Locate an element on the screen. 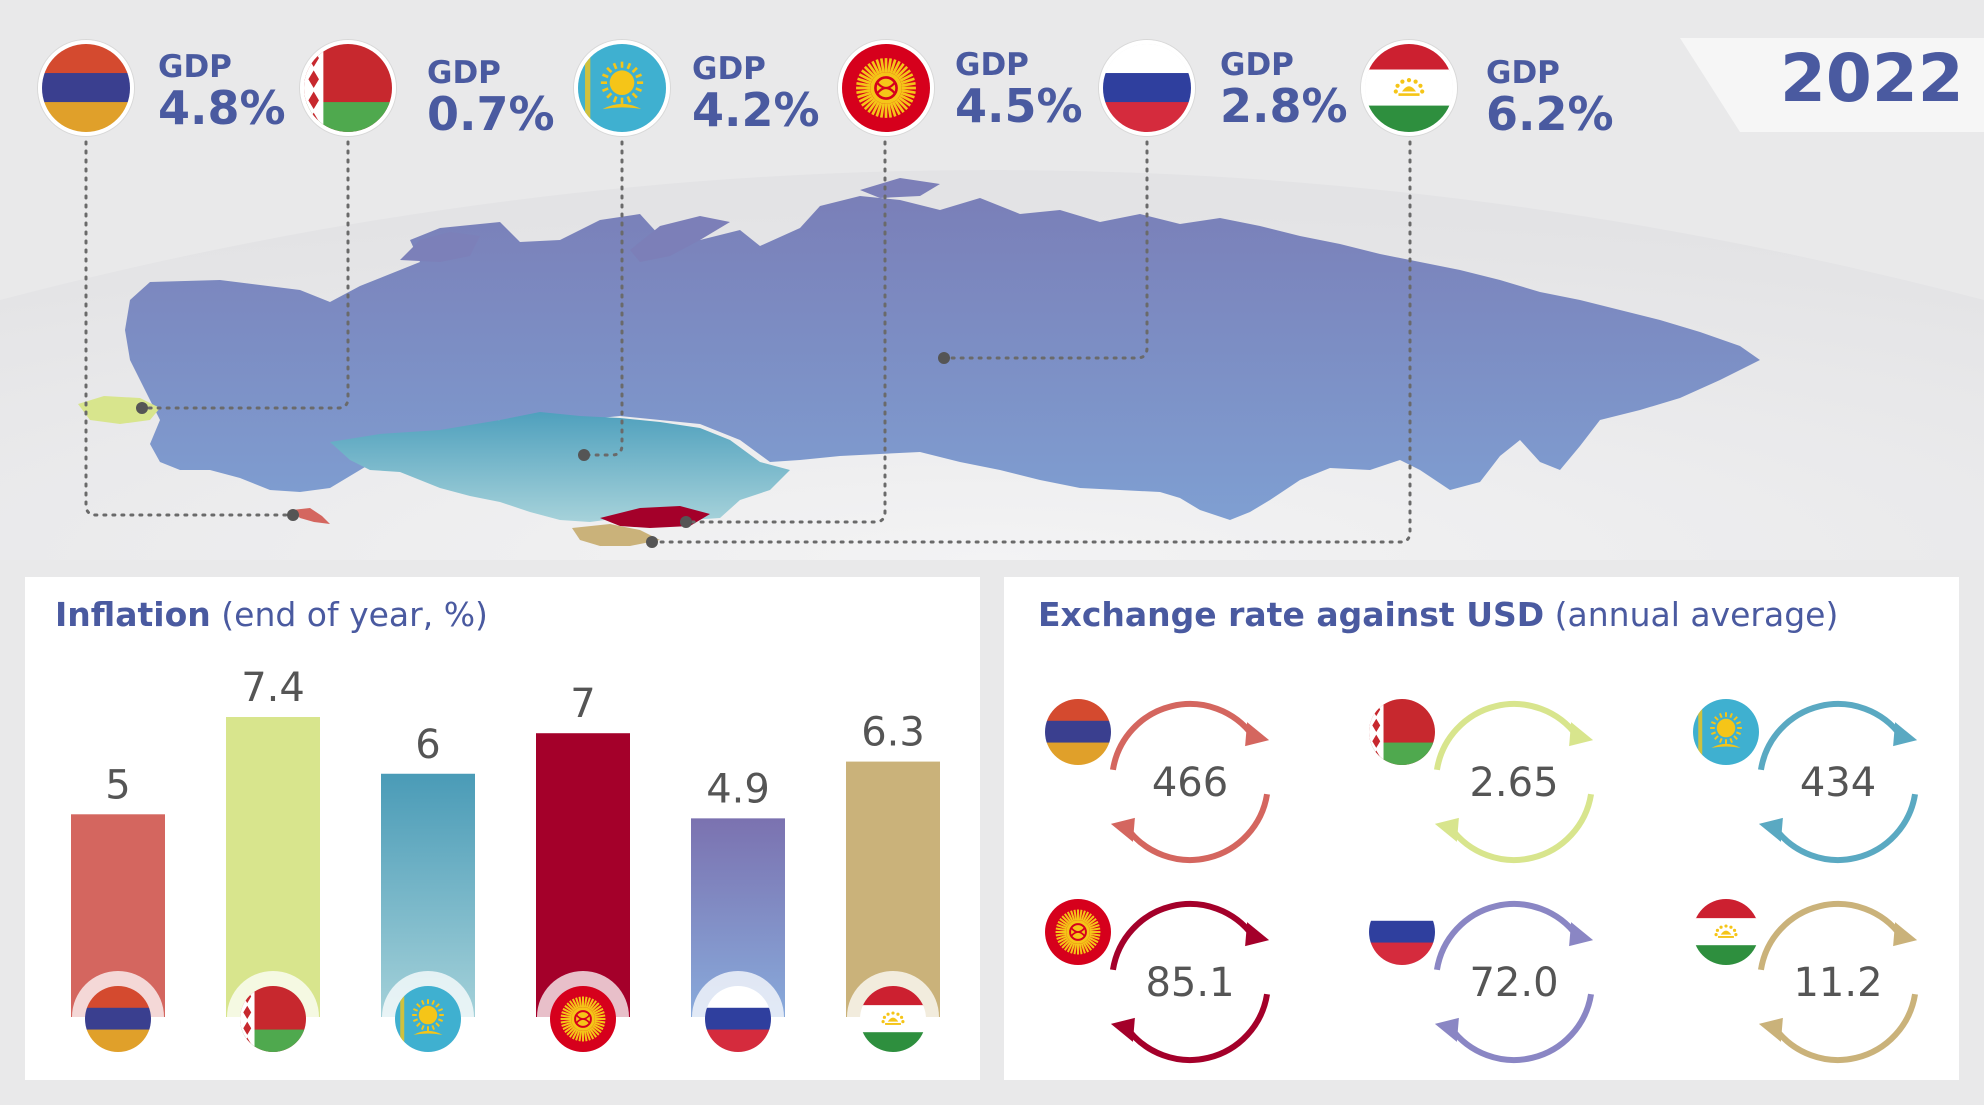 The width and height of the screenshot is (1984, 1105). gdp-value-tajikistan: 6.2% is located at coordinates (1550, 114).